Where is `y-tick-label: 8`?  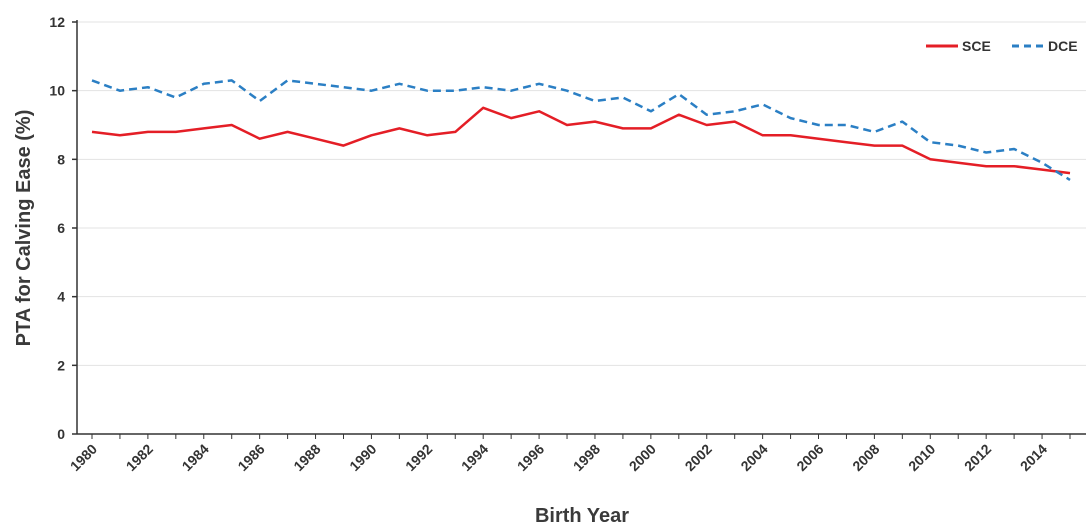 y-tick-label: 8 is located at coordinates (61, 159).